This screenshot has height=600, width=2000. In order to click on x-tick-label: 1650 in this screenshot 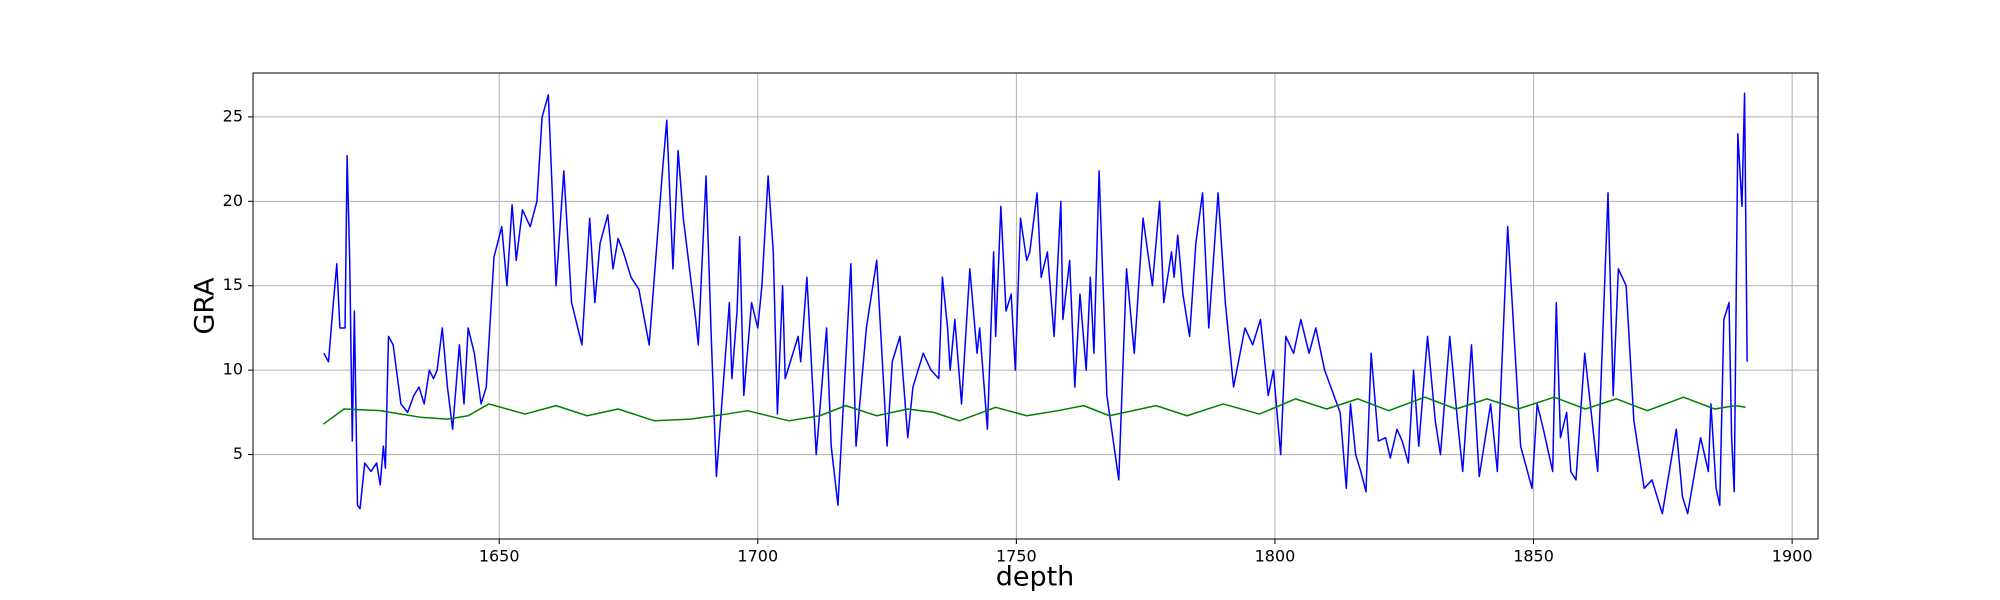, I will do `click(499, 556)`.